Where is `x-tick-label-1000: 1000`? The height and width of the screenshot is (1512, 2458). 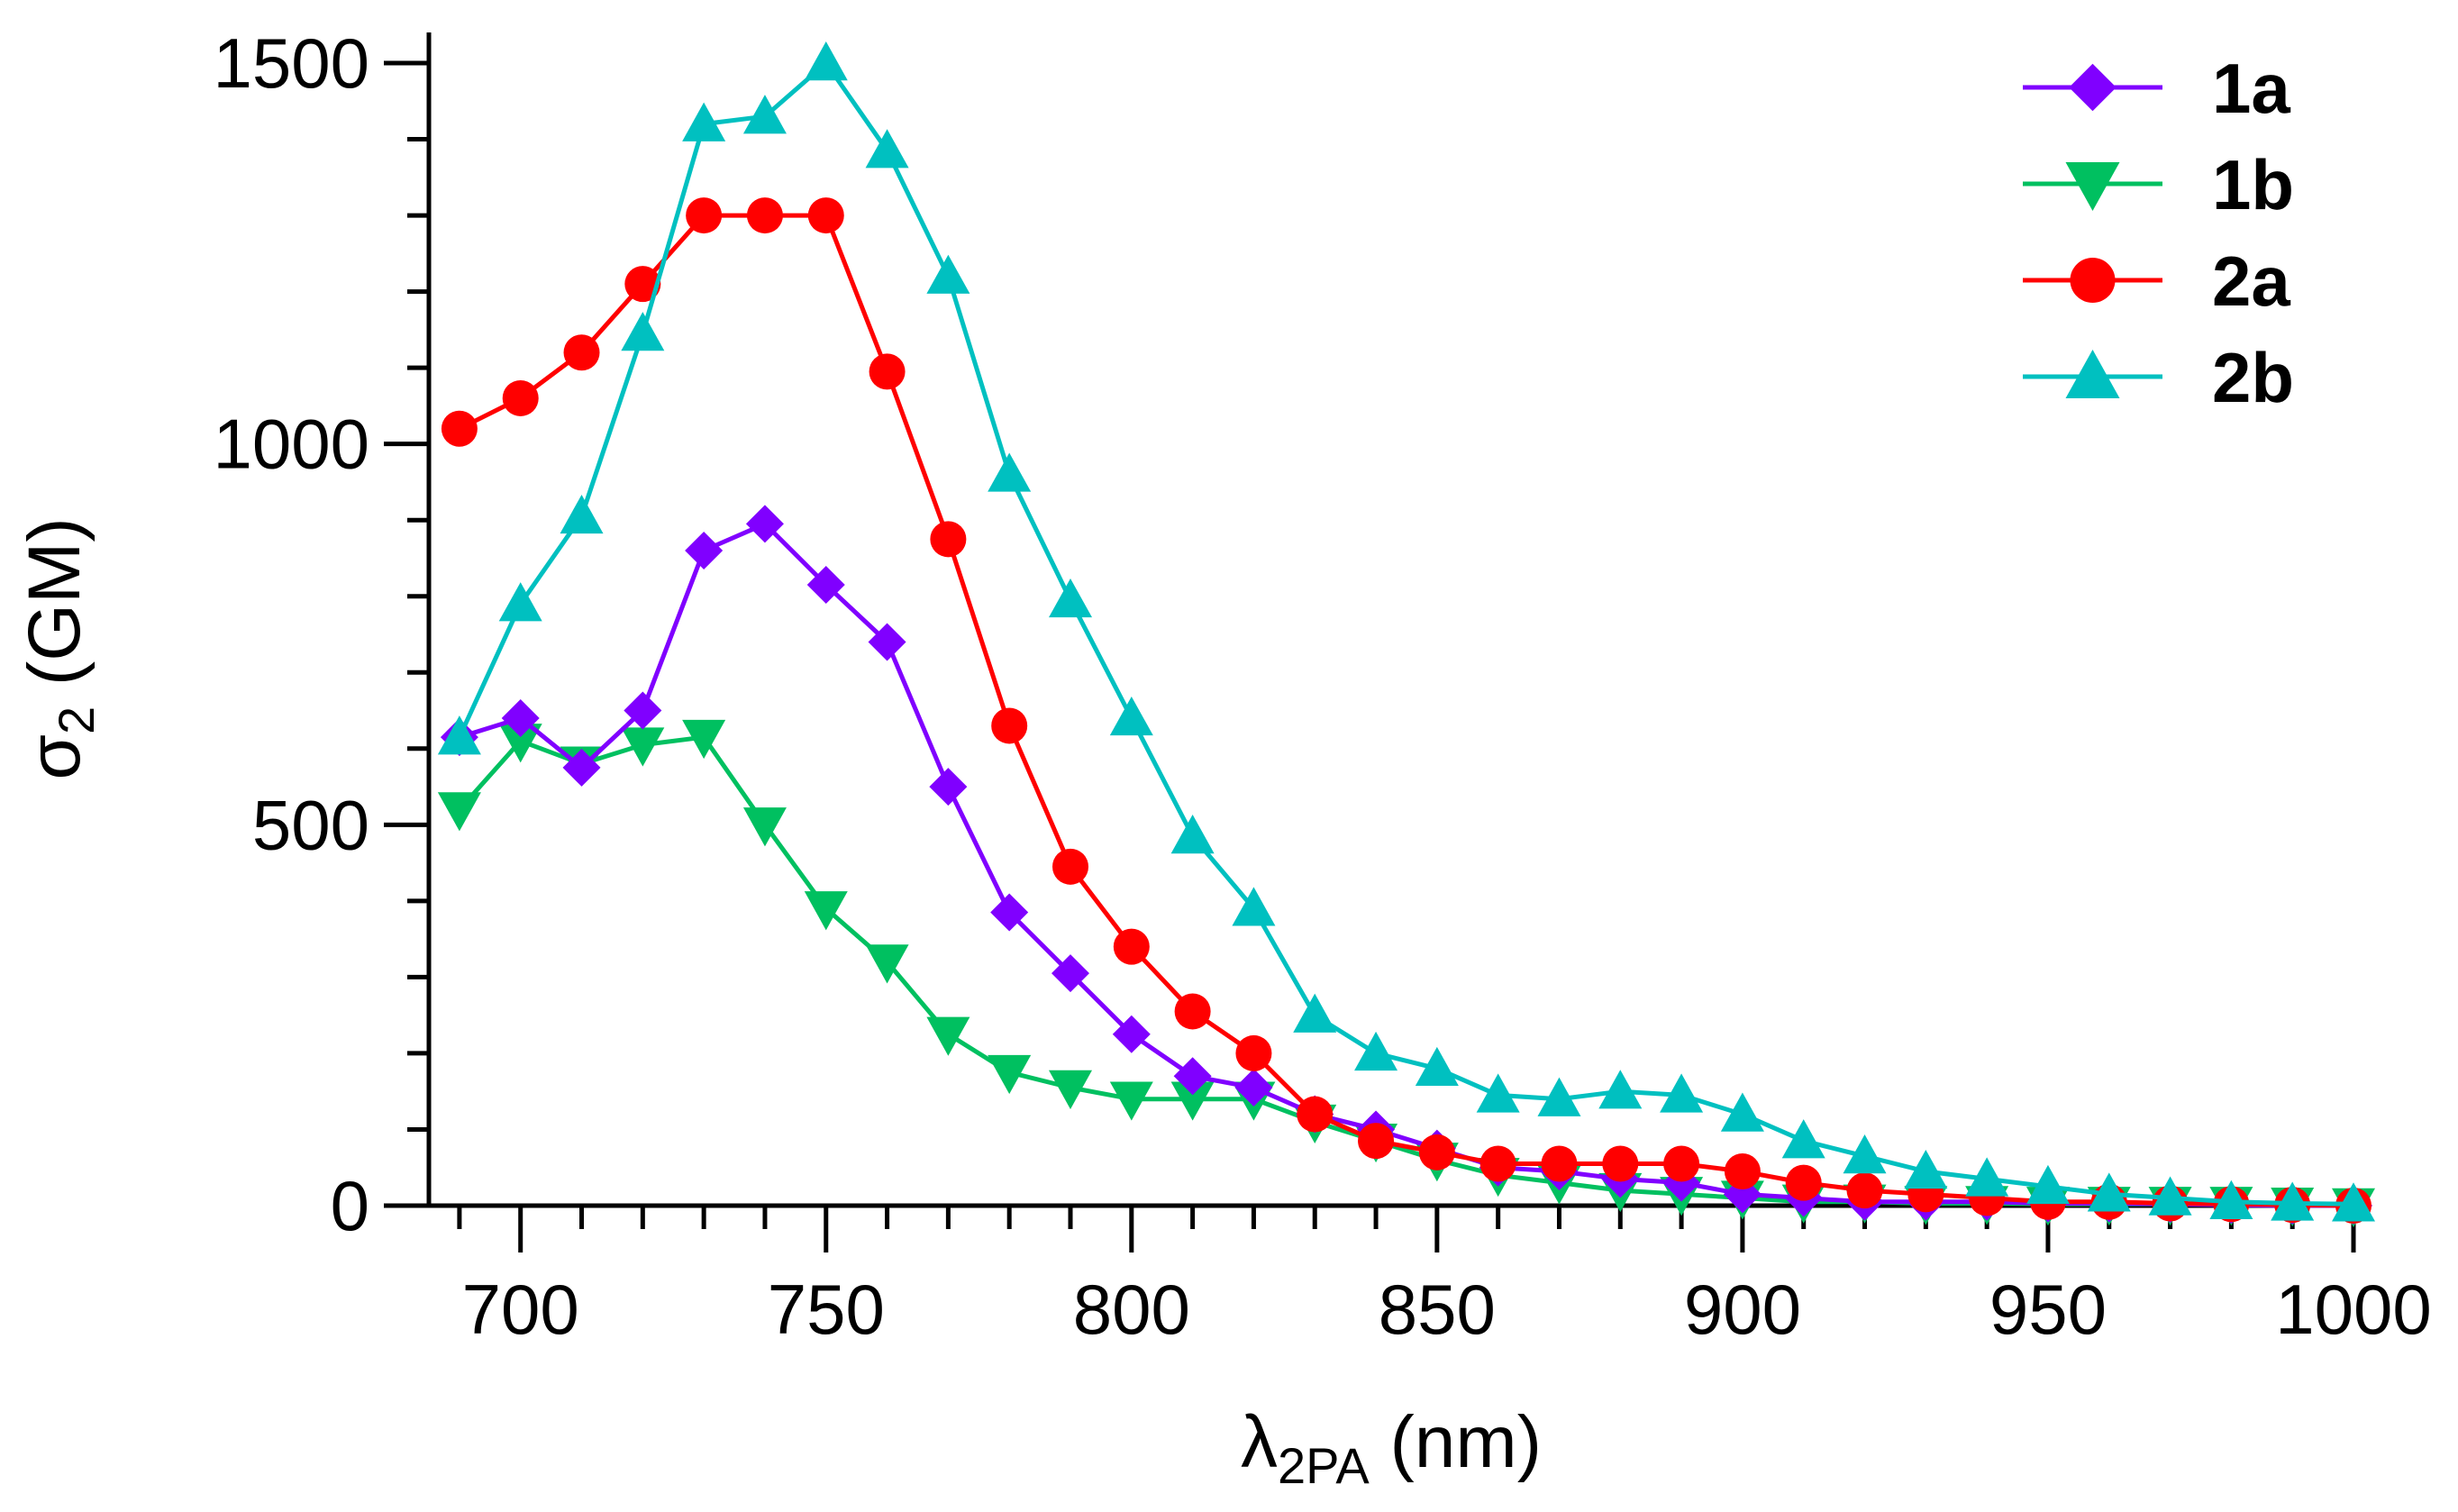
x-tick-label-1000: 1000 is located at coordinates (2353, 1309).